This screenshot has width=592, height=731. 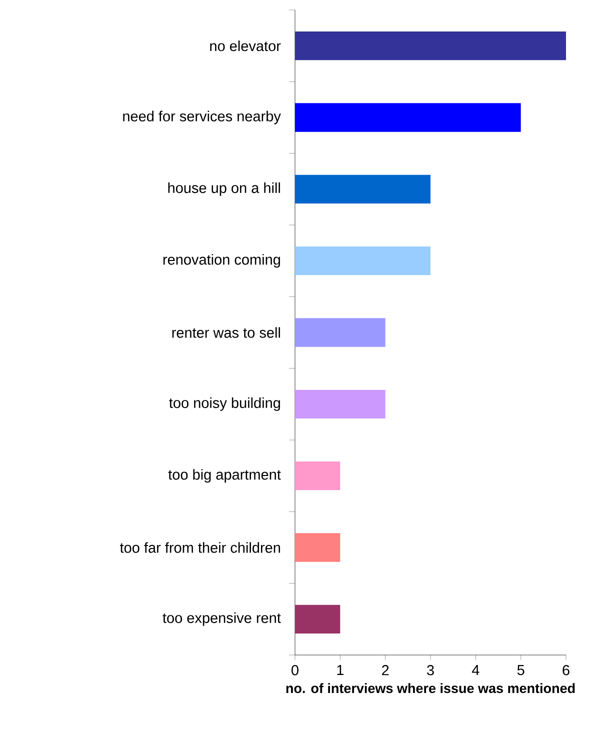 I want to click on y-tick-label: no elevator, so click(x=245, y=46).